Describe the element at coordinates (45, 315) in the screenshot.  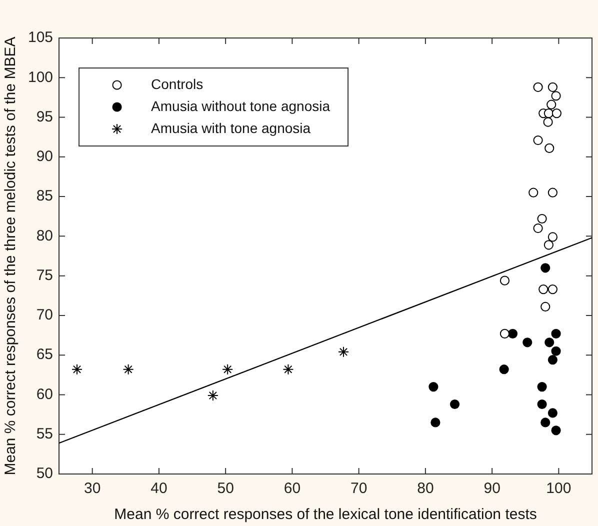
I see `y-tick-label: 70` at that location.